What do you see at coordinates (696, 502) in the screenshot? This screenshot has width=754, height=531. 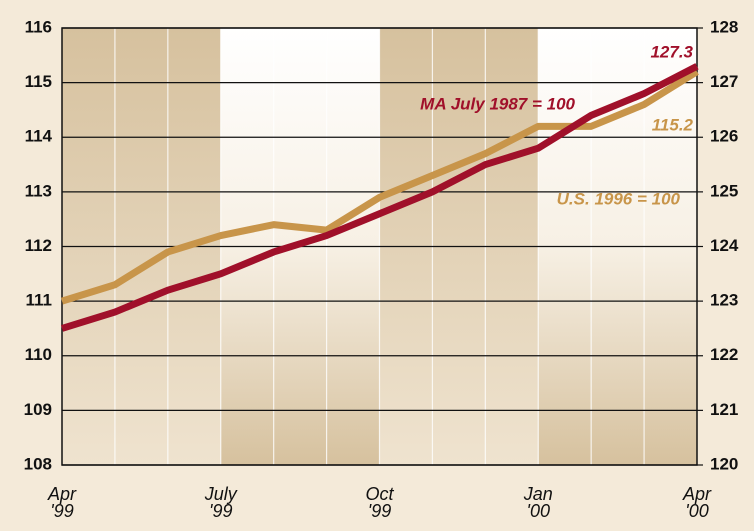 I see `x-tick-label: Apr '00` at bounding box center [696, 502].